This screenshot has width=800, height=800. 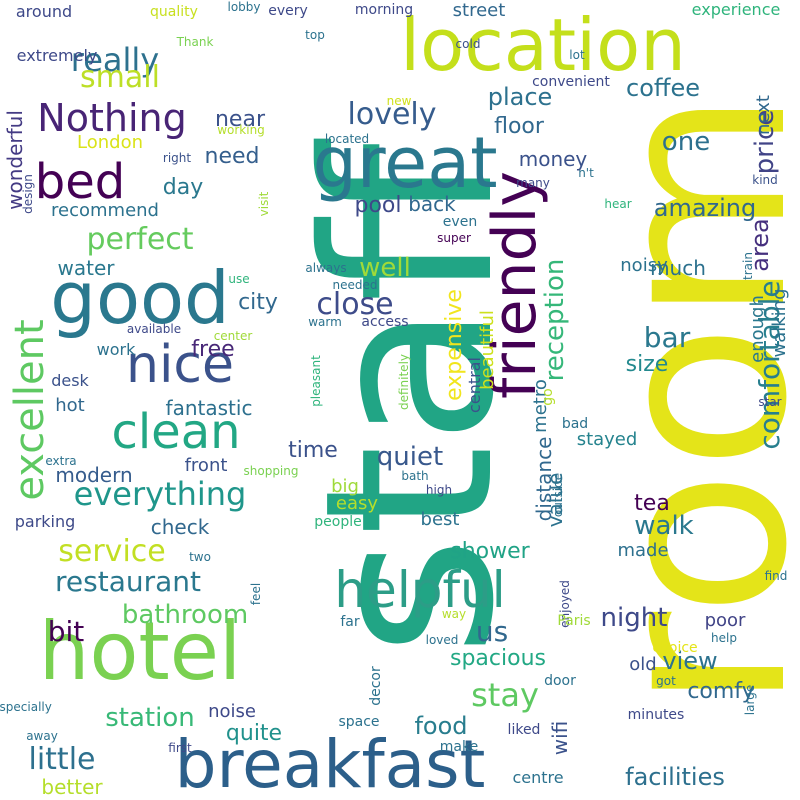 I want to click on word-every: every, so click(x=288, y=11).